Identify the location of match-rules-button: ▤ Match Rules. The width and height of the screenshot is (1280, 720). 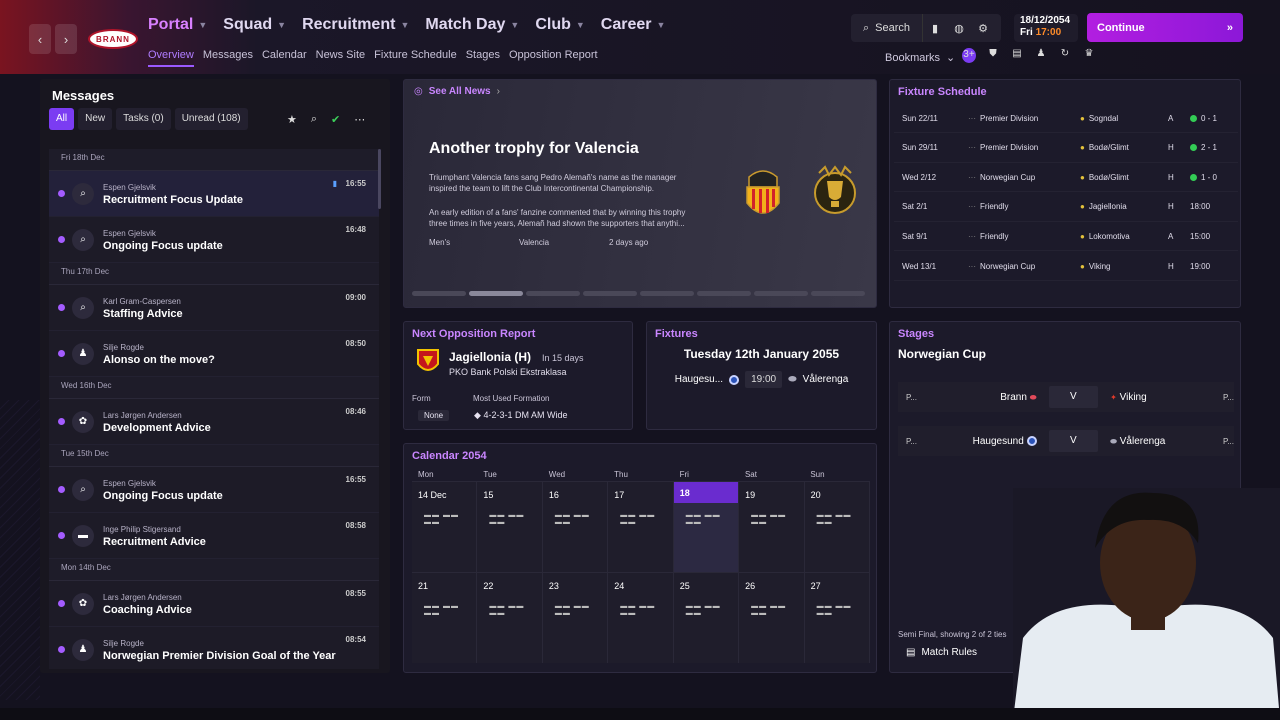
(942, 652).